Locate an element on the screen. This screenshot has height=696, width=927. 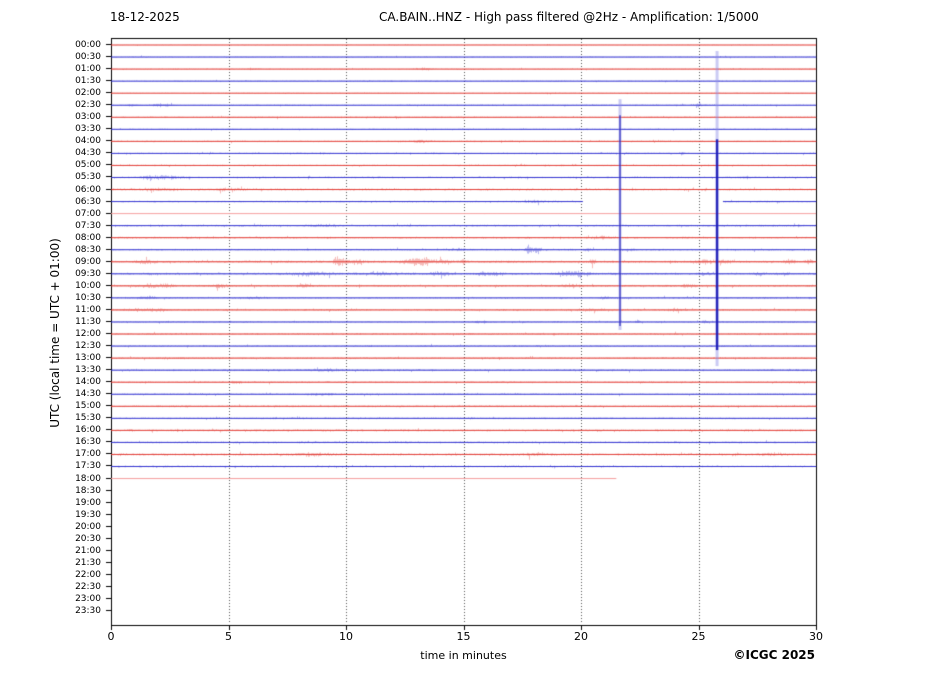
x-tick-label: 20 is located at coordinates (581, 636).